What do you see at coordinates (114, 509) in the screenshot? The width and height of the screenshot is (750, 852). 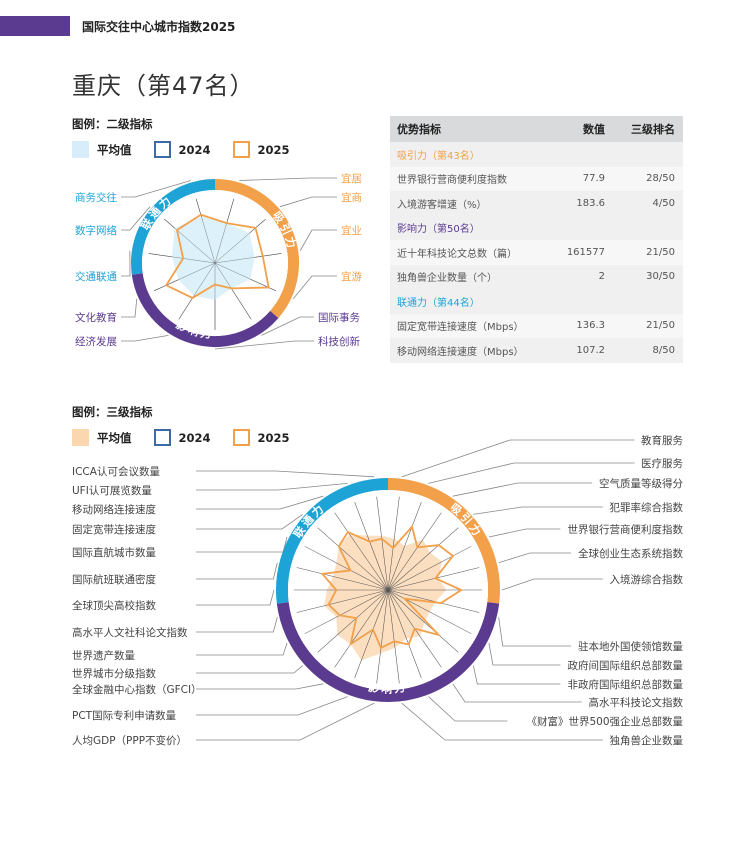 I see `radar-axis-label: 移动网络连接速度` at bounding box center [114, 509].